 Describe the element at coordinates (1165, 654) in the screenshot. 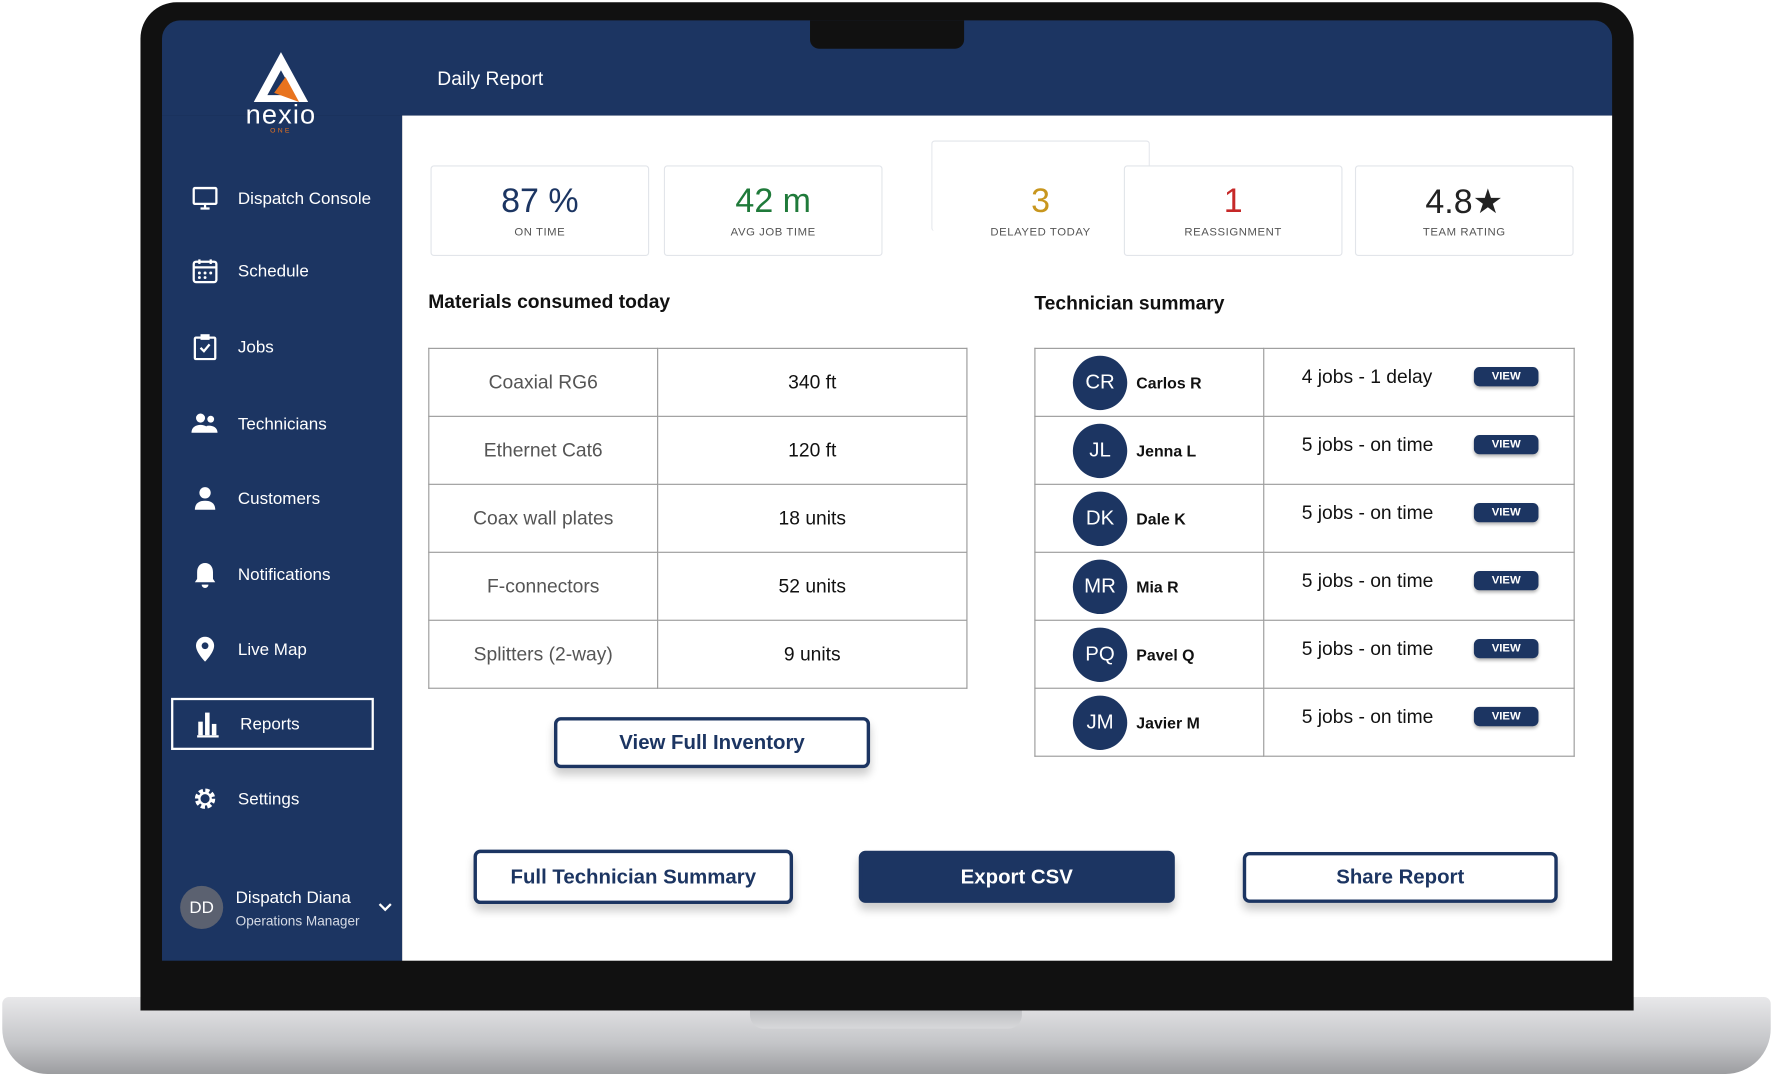

I see `technician-name: Pavel Q` at that location.